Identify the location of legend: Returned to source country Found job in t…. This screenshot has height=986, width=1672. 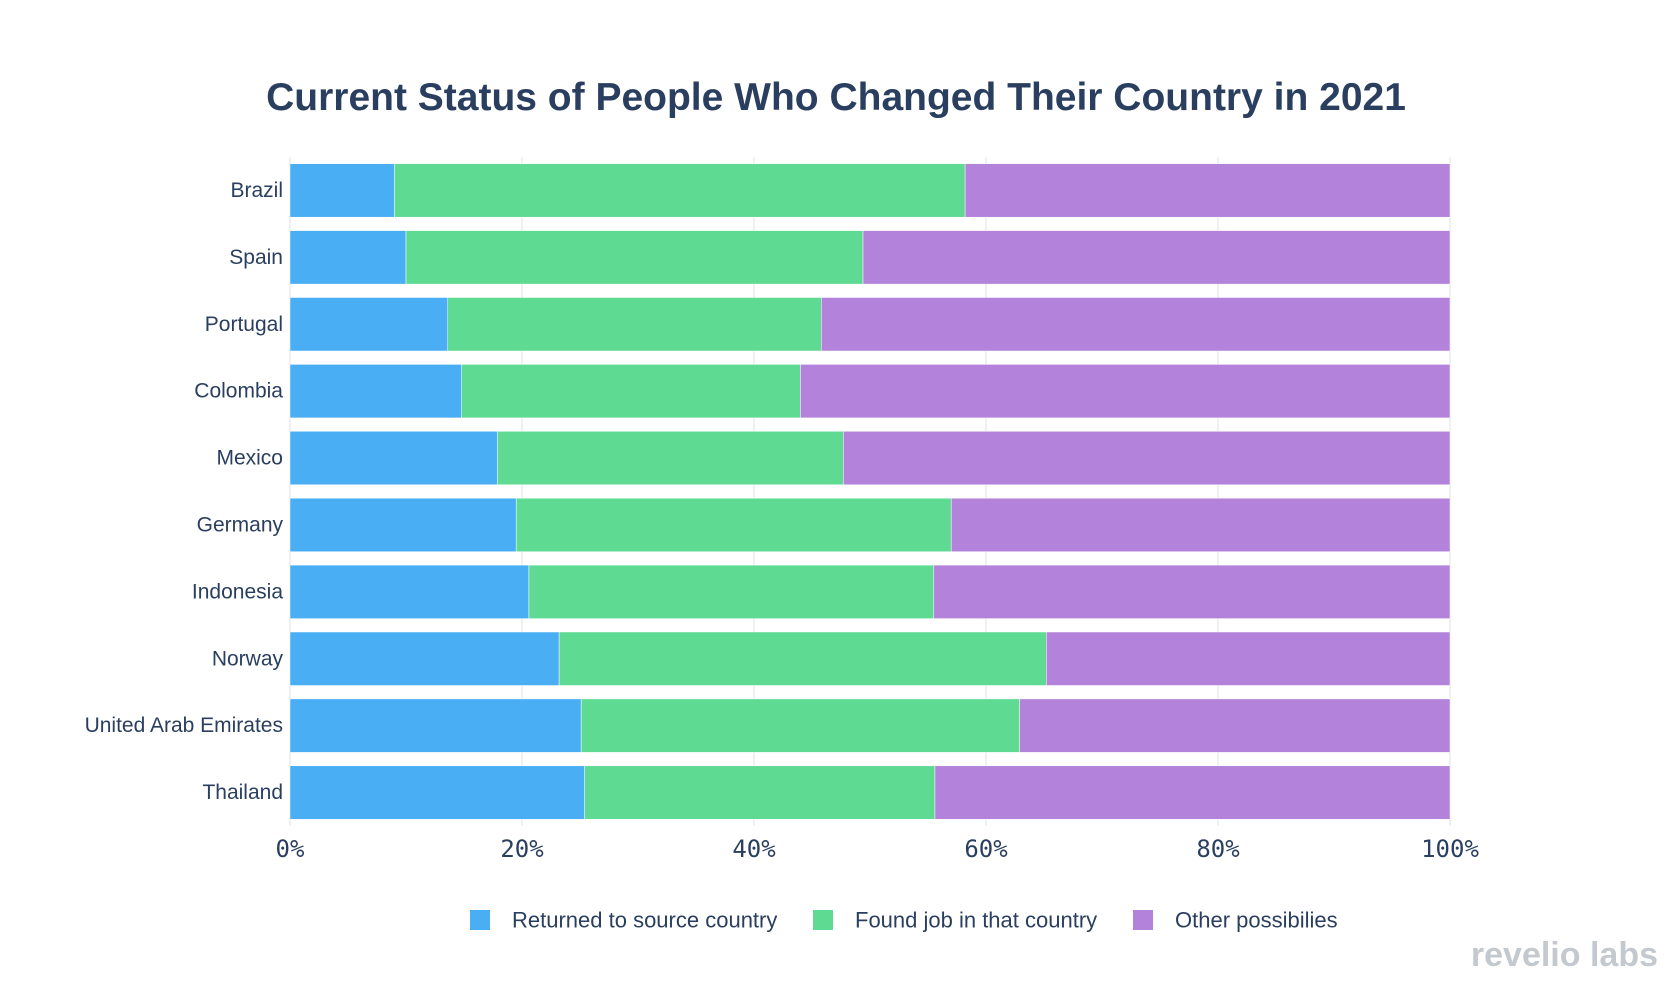
(904, 920).